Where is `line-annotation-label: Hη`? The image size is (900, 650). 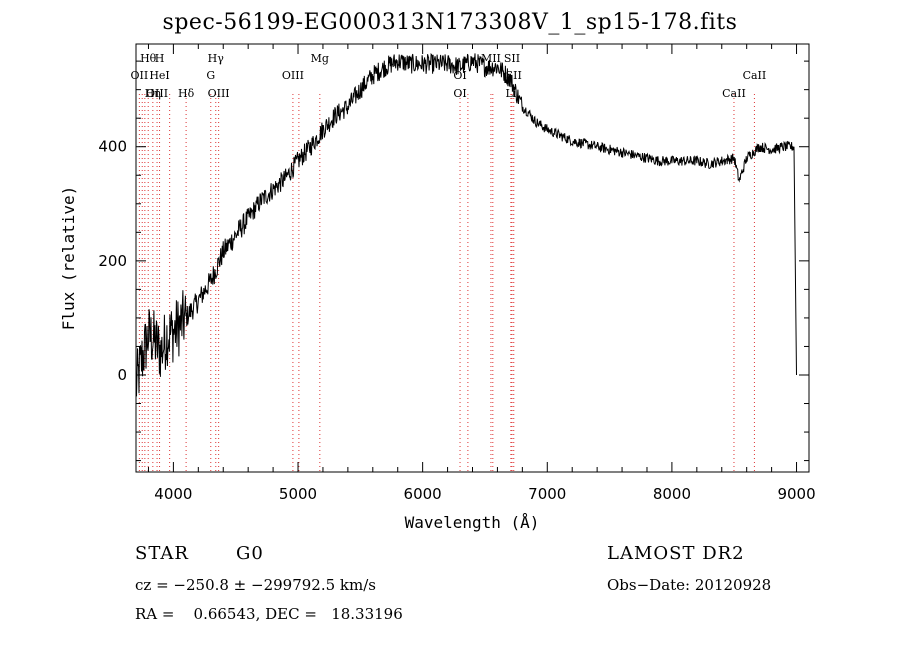 line-annotation-label: Hη is located at coordinates (153, 93).